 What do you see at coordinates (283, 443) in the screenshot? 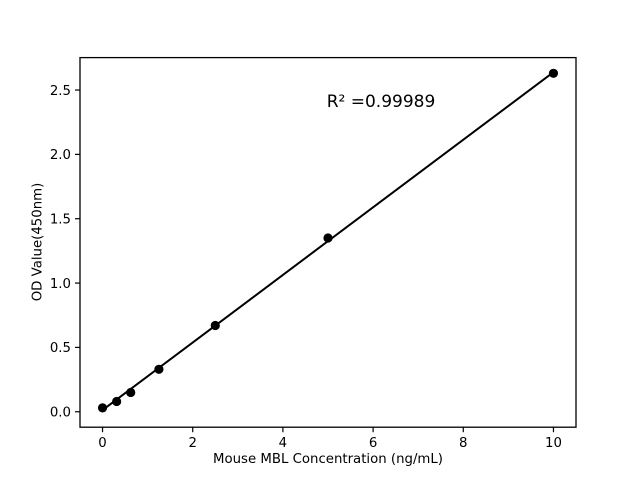
I see `x-tick-label: 4` at bounding box center [283, 443].